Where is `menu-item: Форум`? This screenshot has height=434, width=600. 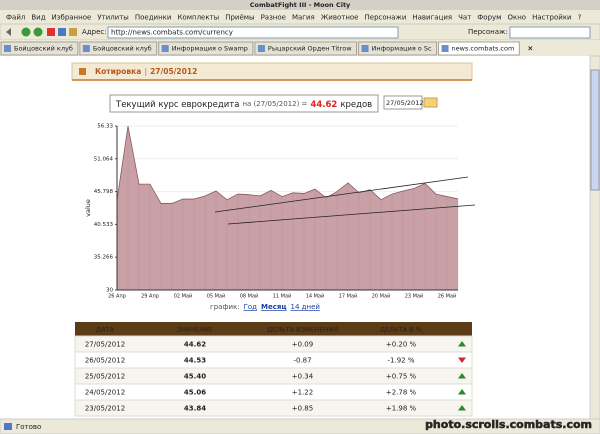
menu-item: Форум is located at coordinates (489, 18).